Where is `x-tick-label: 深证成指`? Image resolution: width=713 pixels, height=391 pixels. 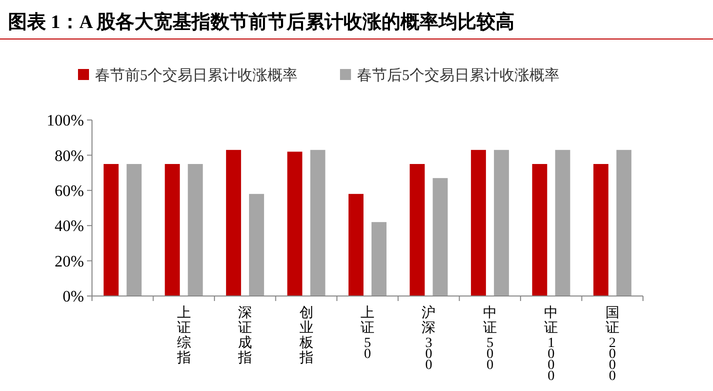 x-tick-label: 深证成指 is located at coordinates (244, 335).